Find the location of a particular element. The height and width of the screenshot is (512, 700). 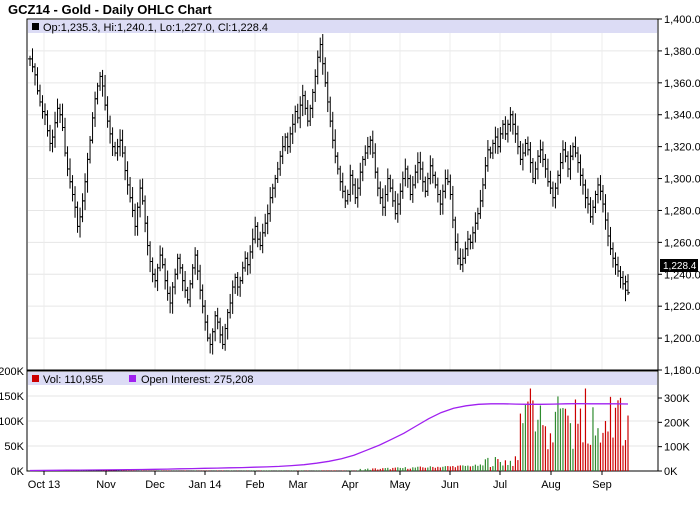

date-tick-label: Jul is located at coordinates (500, 485).